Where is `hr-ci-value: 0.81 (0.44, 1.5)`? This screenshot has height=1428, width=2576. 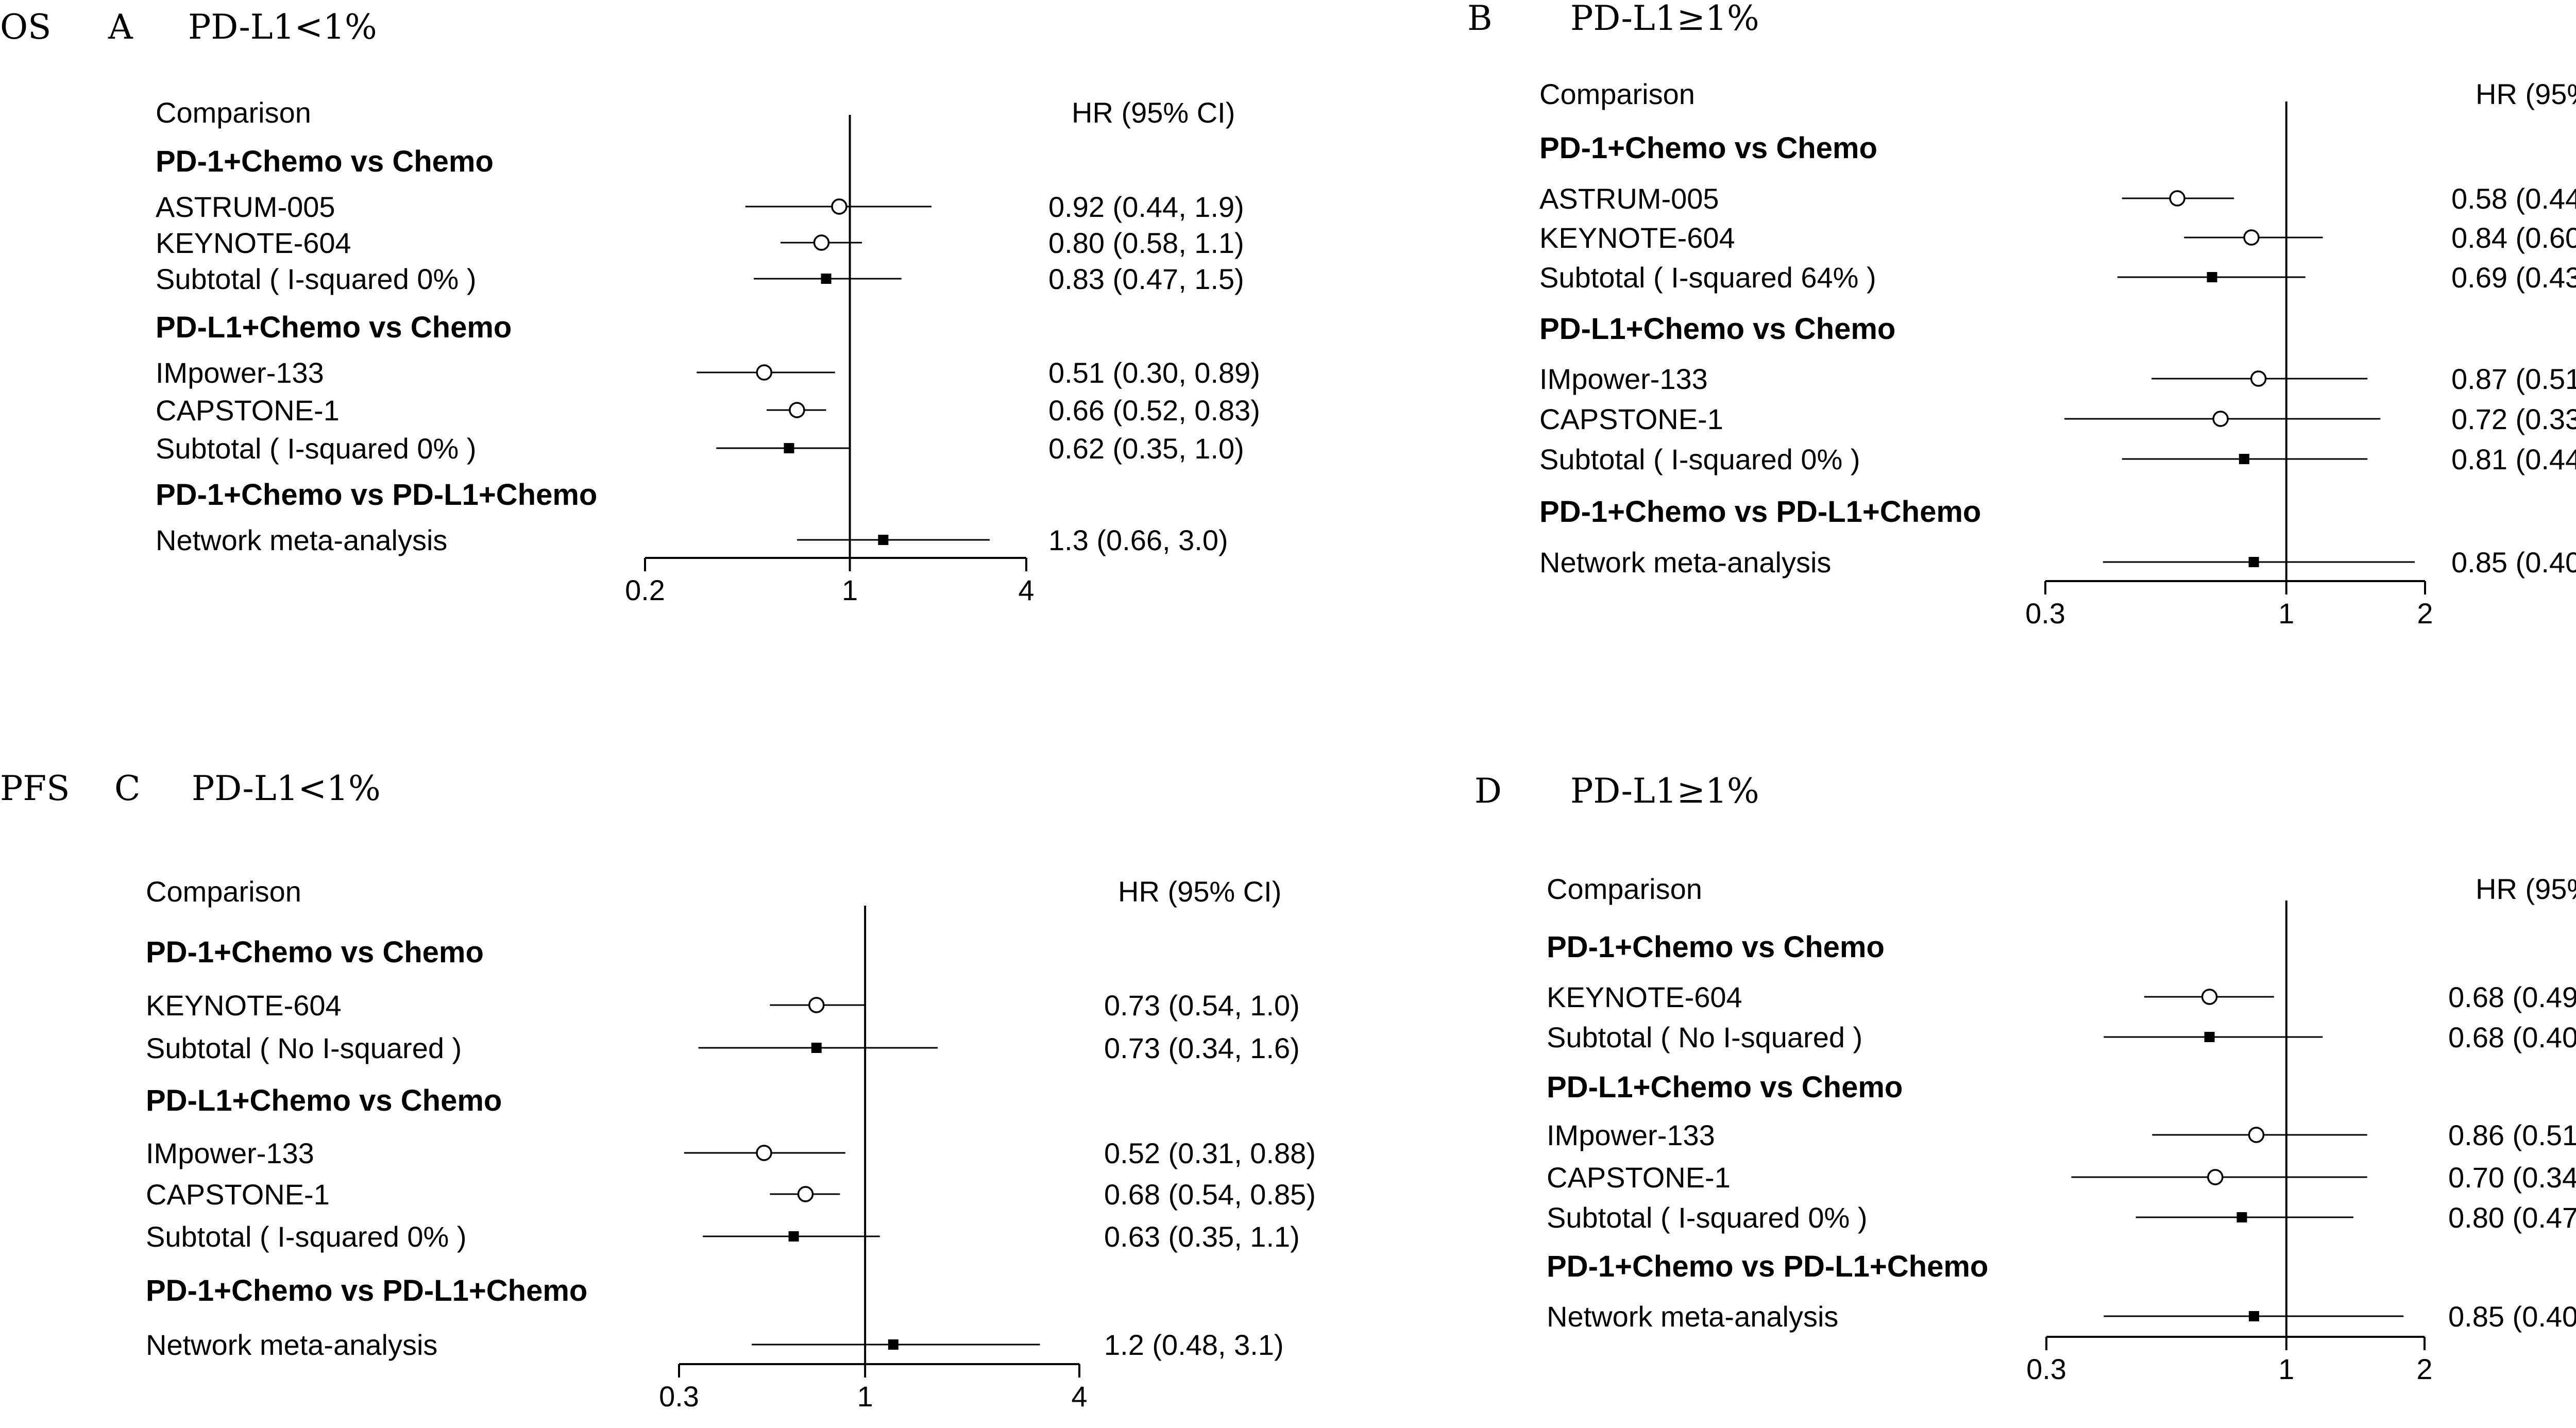
hr-ci-value: 0.81 (0.44, 1.5) is located at coordinates (2513, 459).